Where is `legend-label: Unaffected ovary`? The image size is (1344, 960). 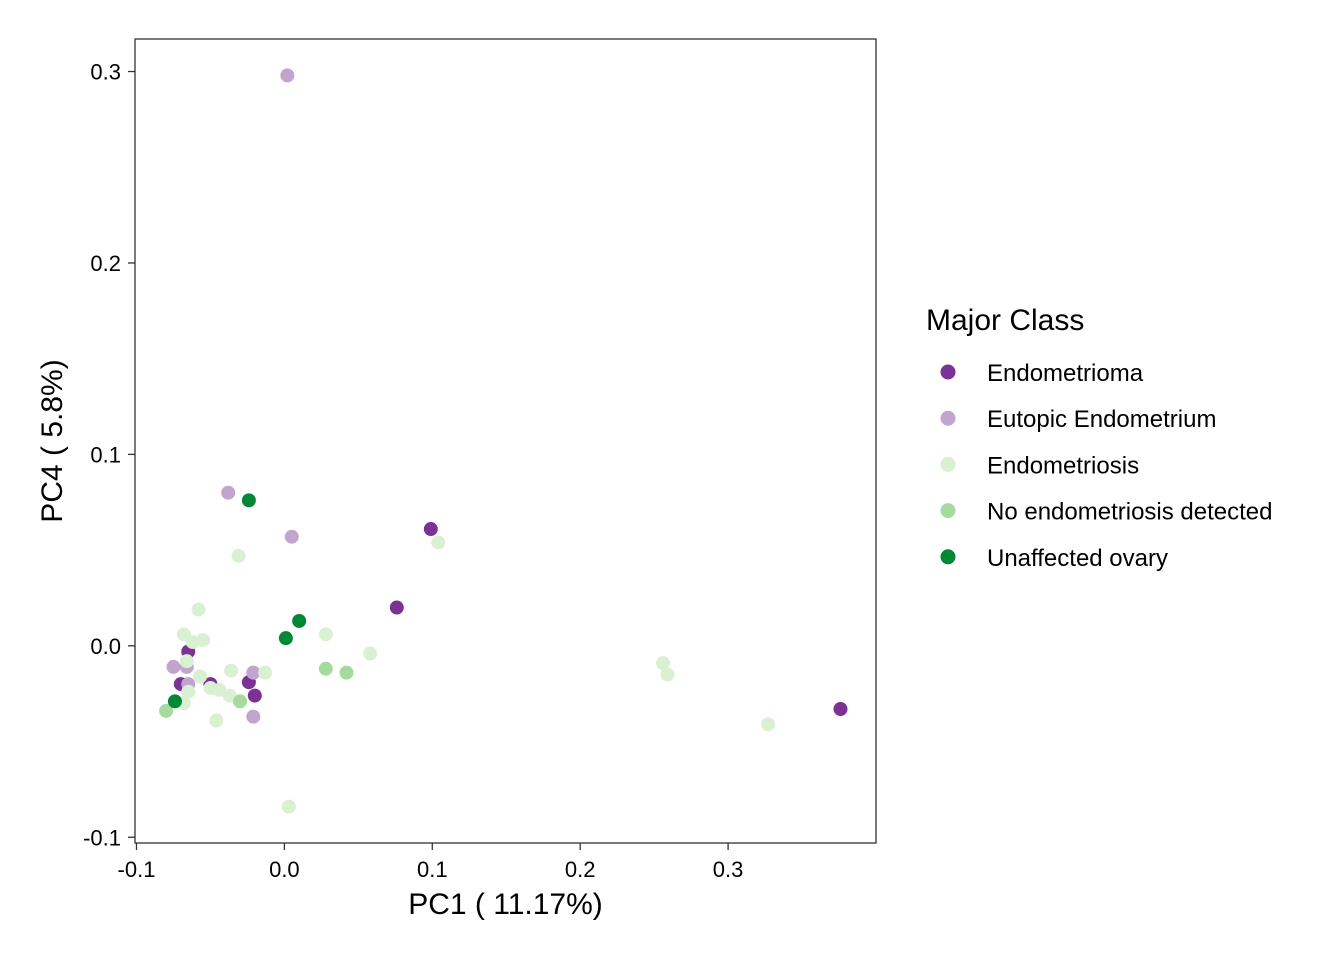
legend-label: Unaffected ovary is located at coordinates (1077, 558).